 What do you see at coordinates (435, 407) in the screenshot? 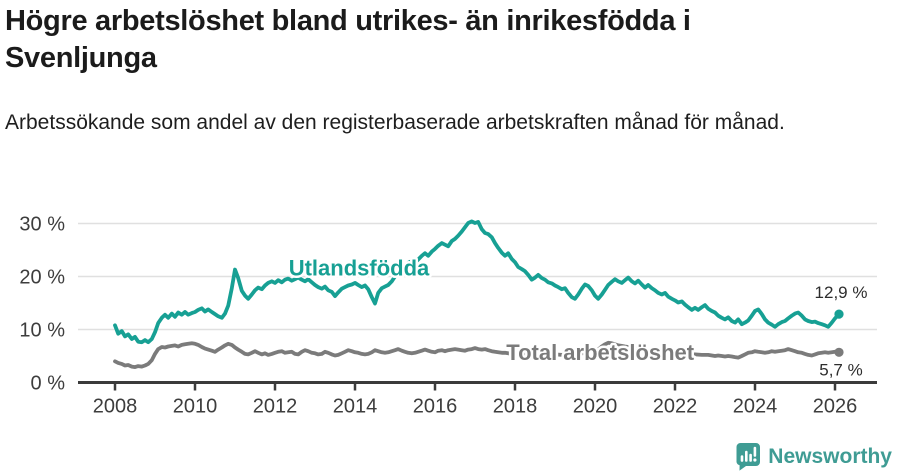
I see `x-axis-tick-label: 2016` at bounding box center [435, 407].